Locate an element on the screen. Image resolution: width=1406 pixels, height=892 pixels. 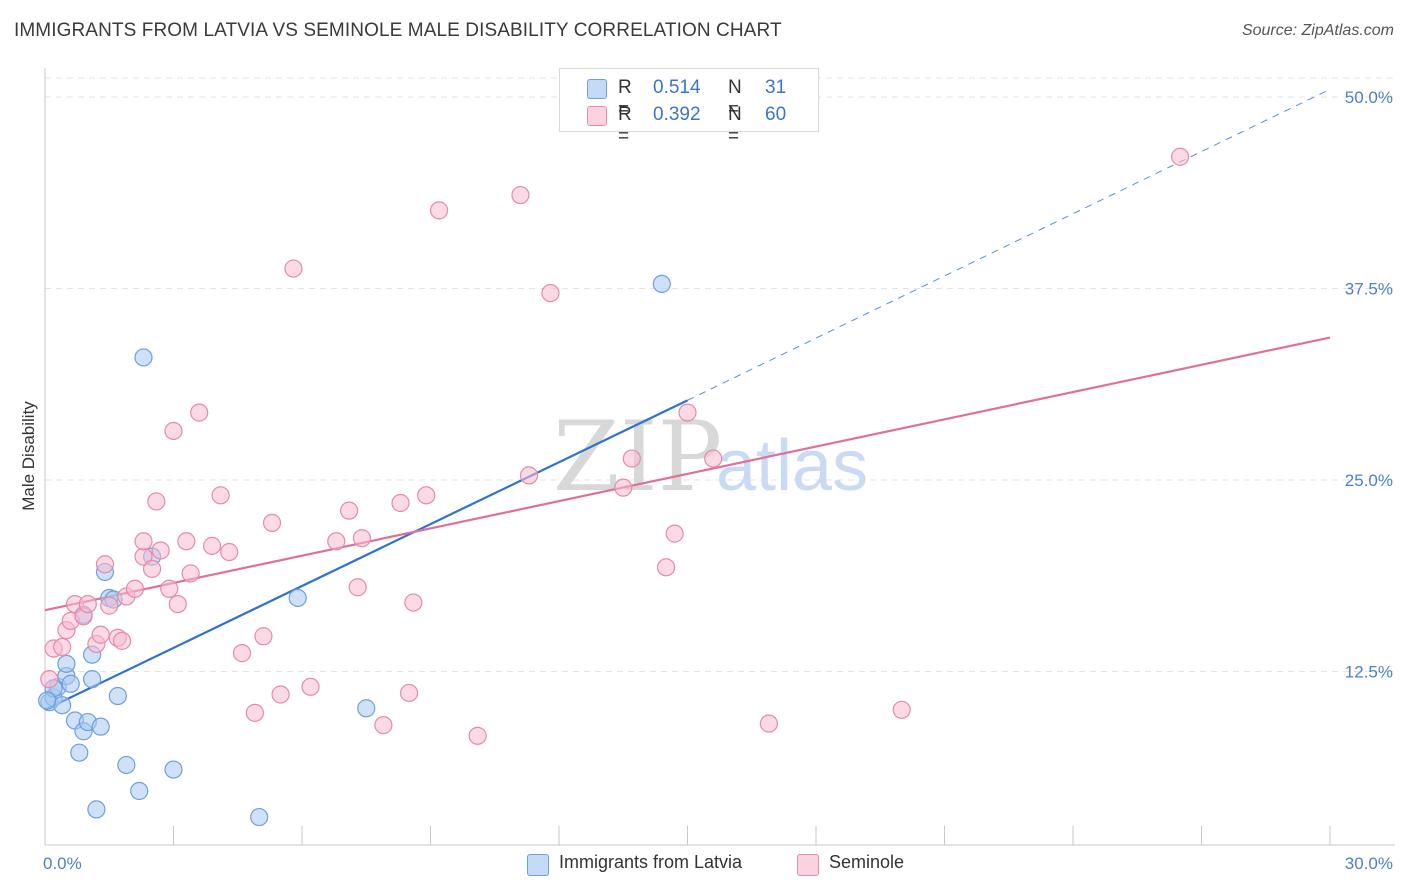
watermark-atlas: atlas is located at coordinates (792, 466).